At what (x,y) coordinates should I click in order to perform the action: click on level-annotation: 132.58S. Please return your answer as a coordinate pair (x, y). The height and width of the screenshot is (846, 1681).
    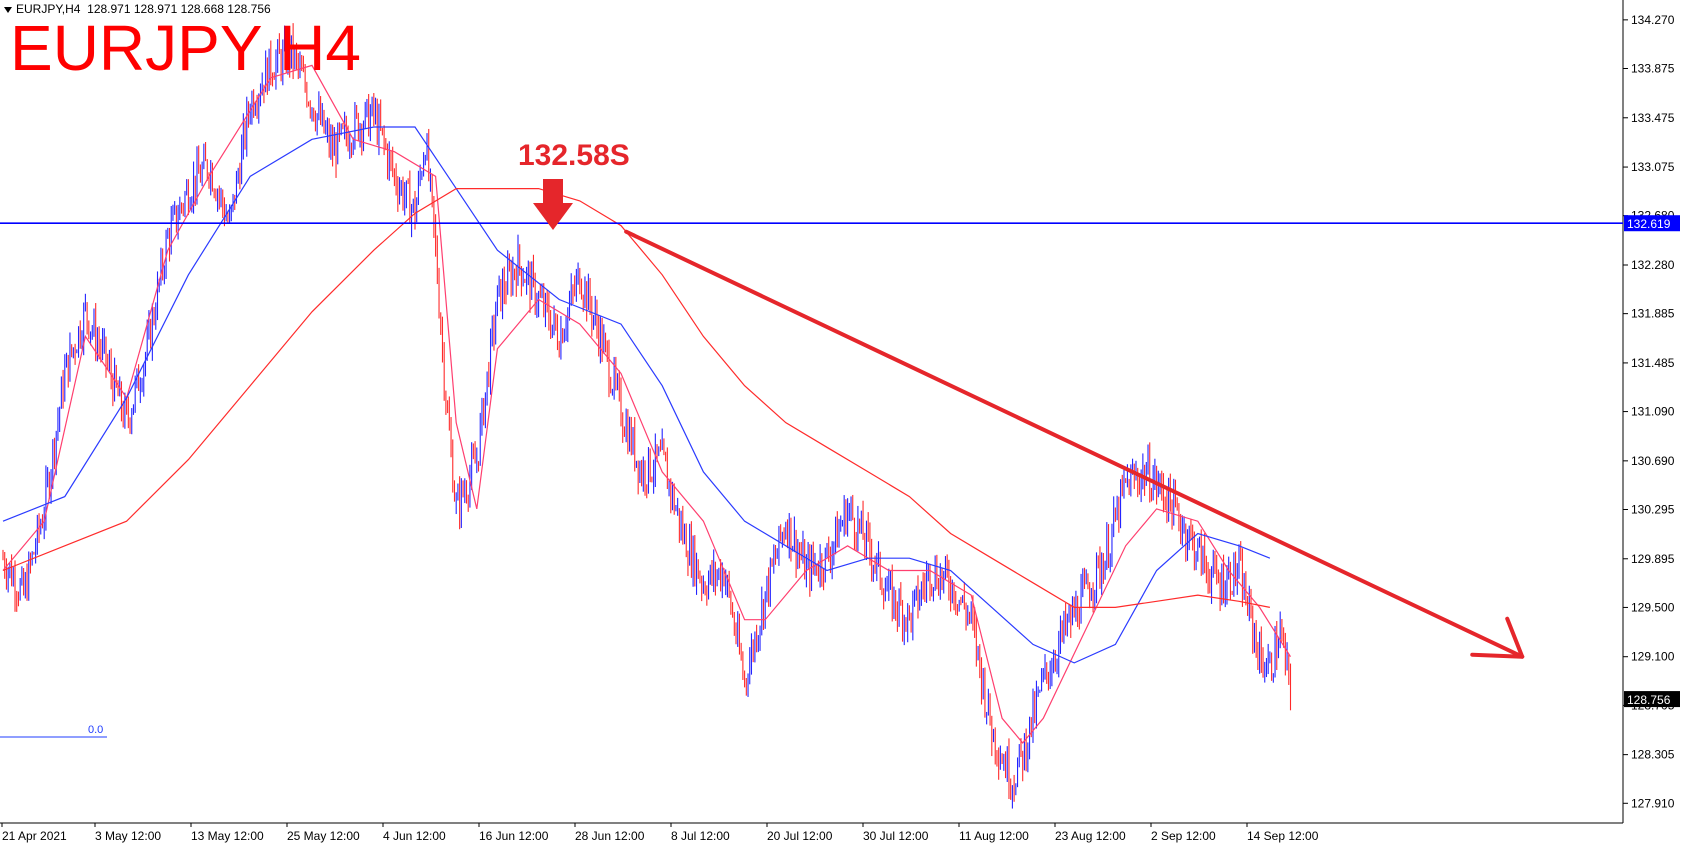
    Looking at the image, I should click on (574, 155).